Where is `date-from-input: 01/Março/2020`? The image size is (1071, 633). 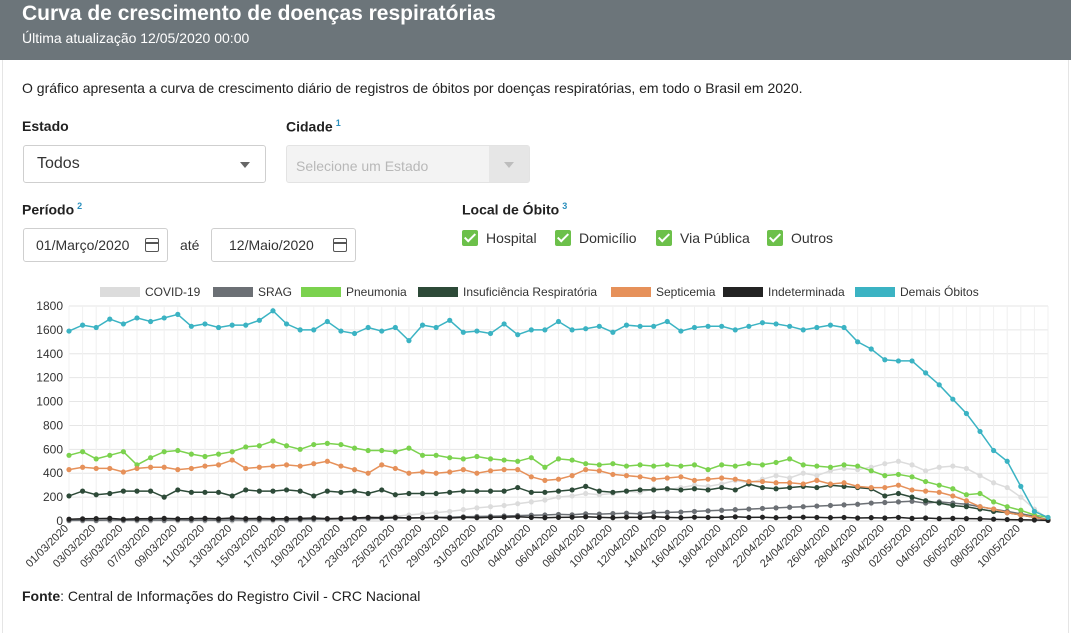
date-from-input: 01/Março/2020 is located at coordinates (95, 245).